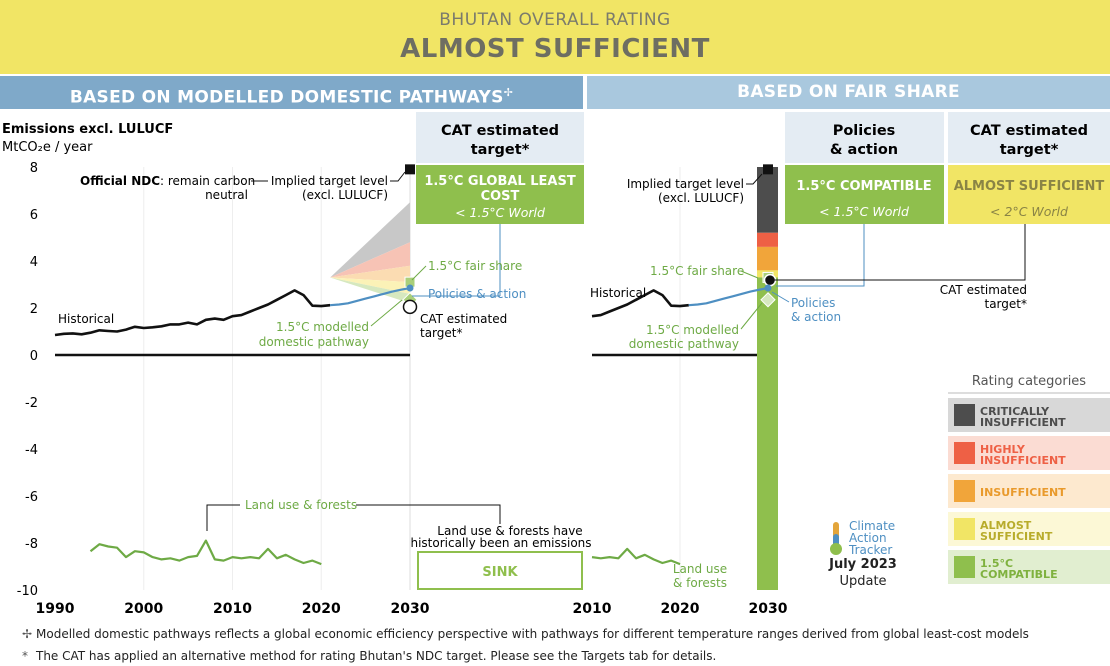 The height and width of the screenshot is (666, 1110). I want to click on band-fair-share: BASED ON FAIR SHARE, so click(848, 92).